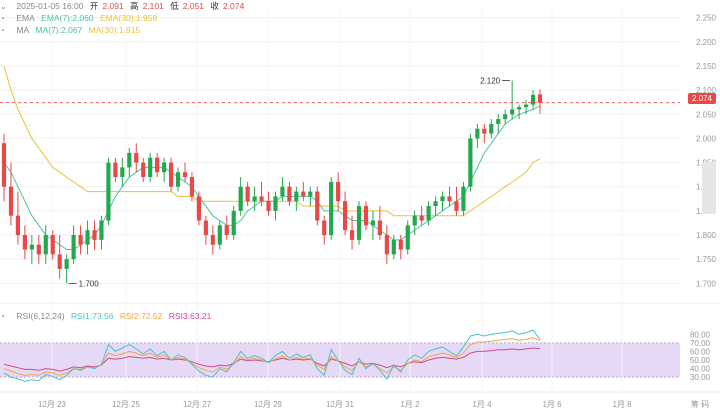 The width and height of the screenshot is (720, 414). I want to click on ohlc-date: 2025-01-05 16:00, so click(50, 6).